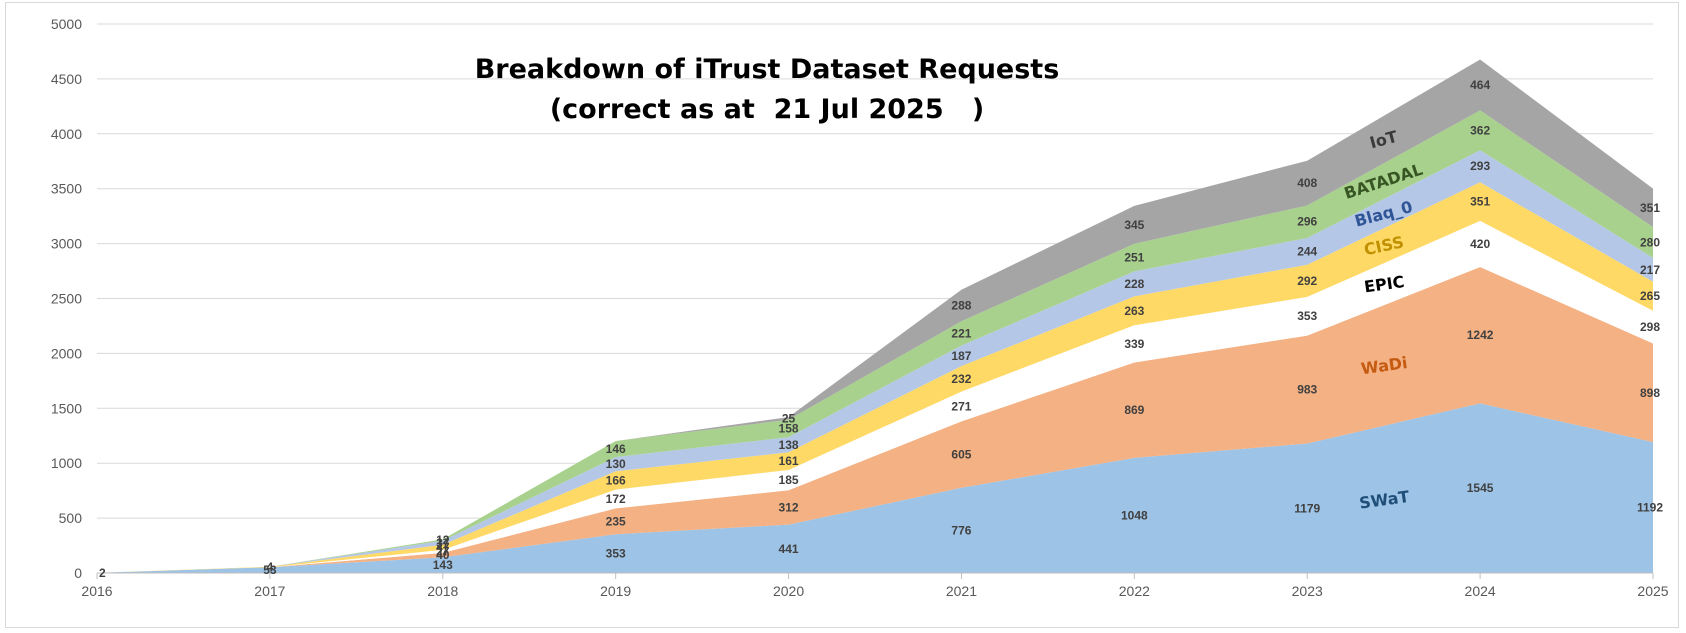 The width and height of the screenshot is (1686, 633). I want to click on data-label: 288, so click(961, 306).